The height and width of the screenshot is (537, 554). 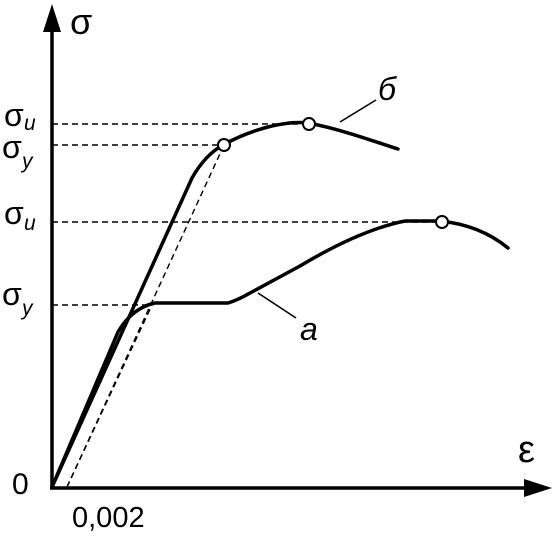 I want to click on offset-strain-label: 0,002, so click(x=108, y=518).